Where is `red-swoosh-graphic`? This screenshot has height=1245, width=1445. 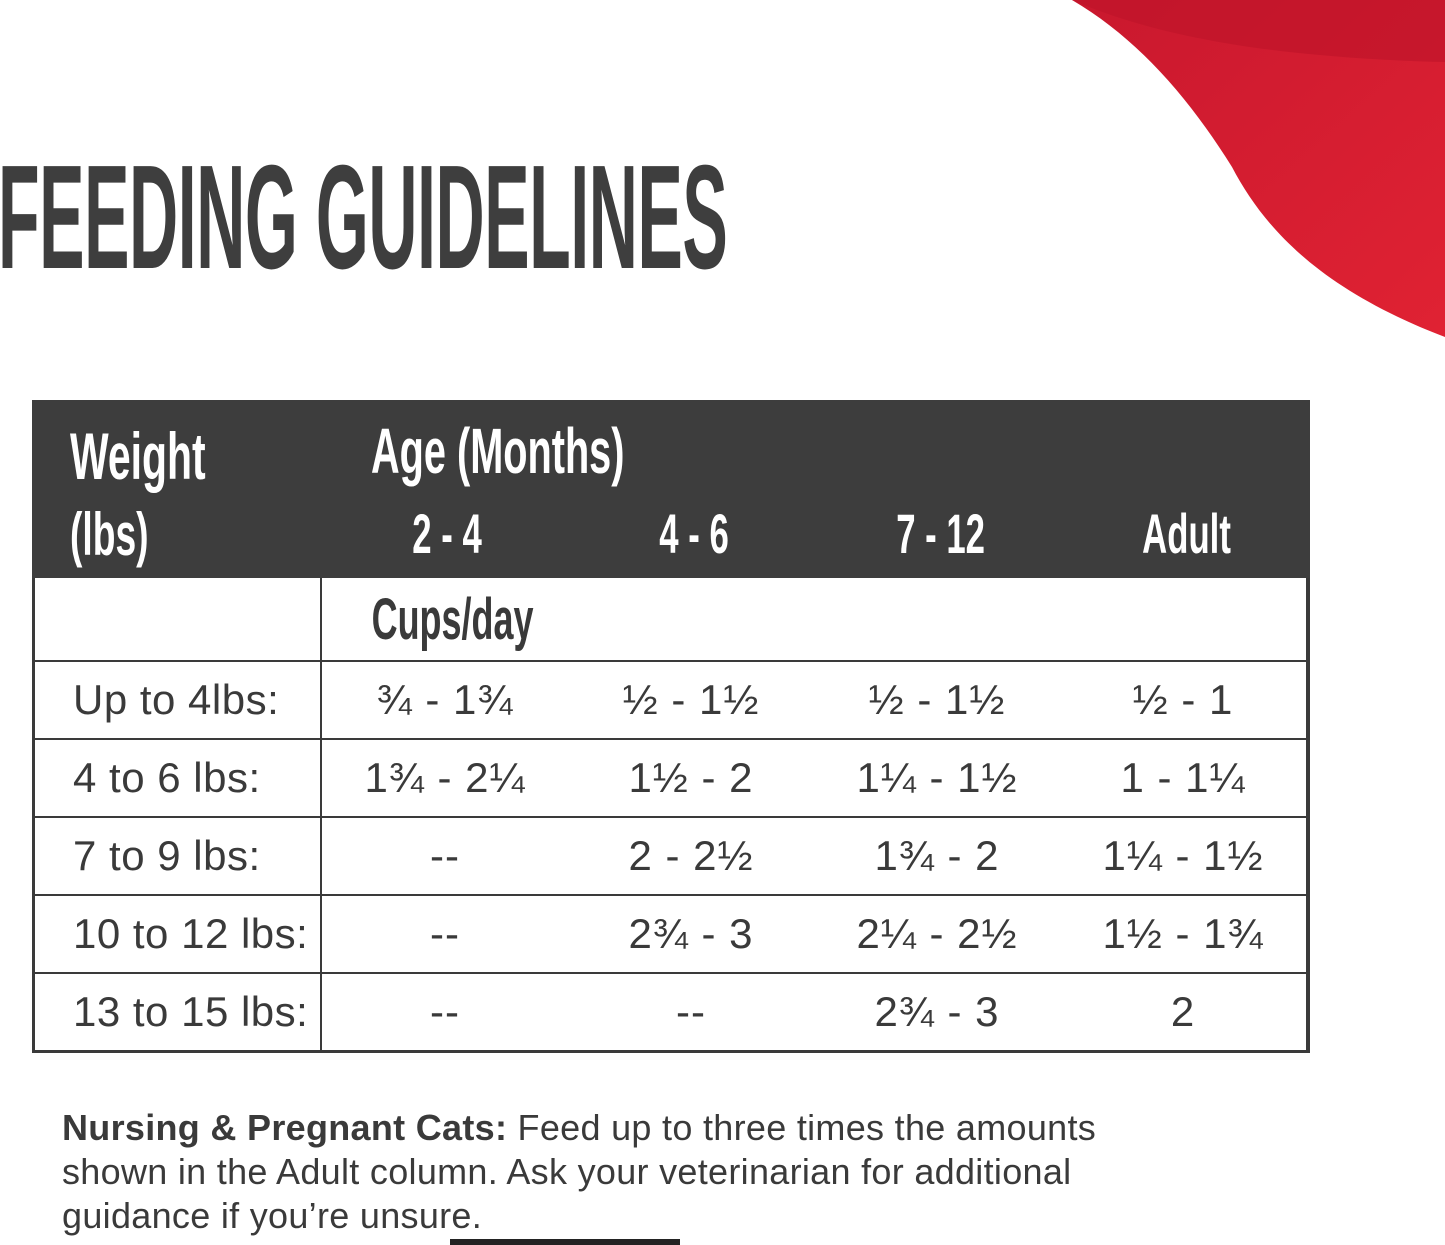 red-swoosh-graphic is located at coordinates (1258, 168).